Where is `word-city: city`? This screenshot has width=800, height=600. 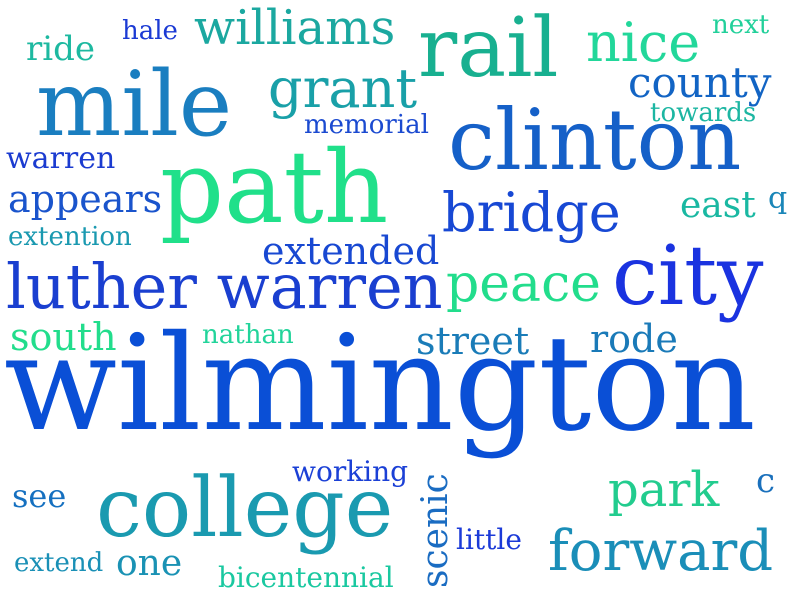
word-city: city is located at coordinates (688, 276).